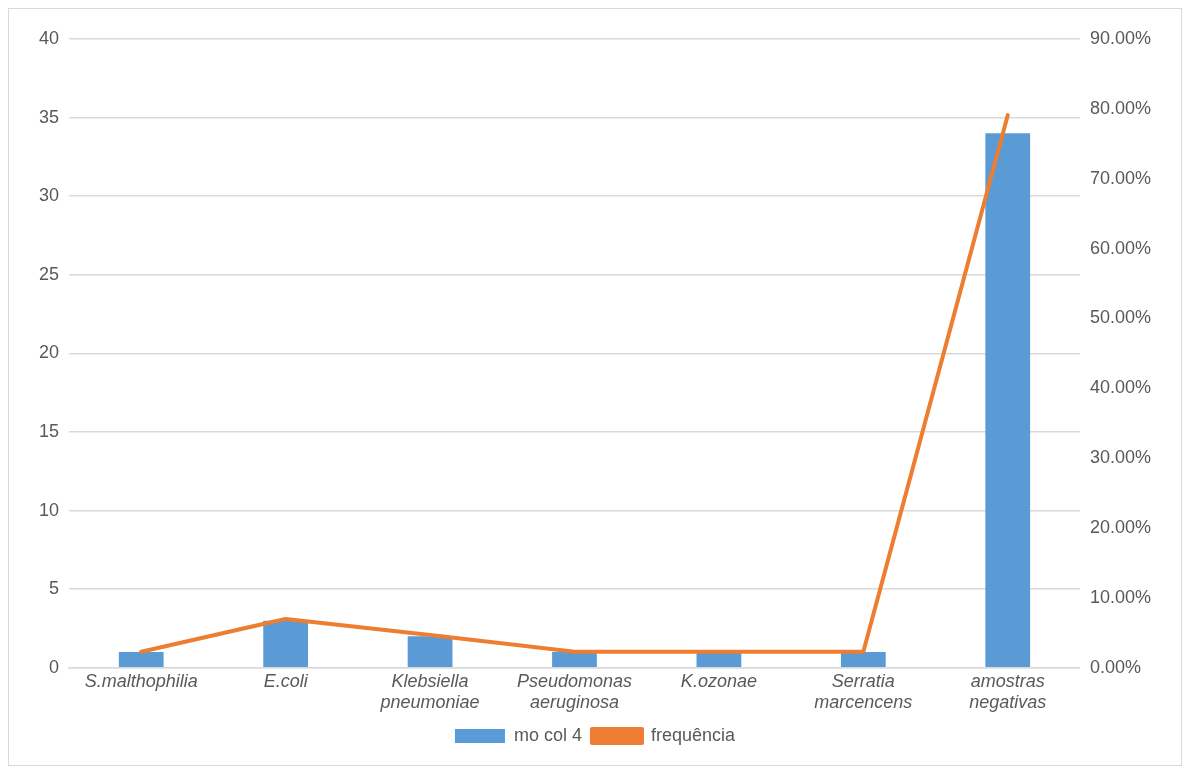  Describe the element at coordinates (1120, 37) in the screenshot. I see `y2-tick-label: 90.00%` at that location.